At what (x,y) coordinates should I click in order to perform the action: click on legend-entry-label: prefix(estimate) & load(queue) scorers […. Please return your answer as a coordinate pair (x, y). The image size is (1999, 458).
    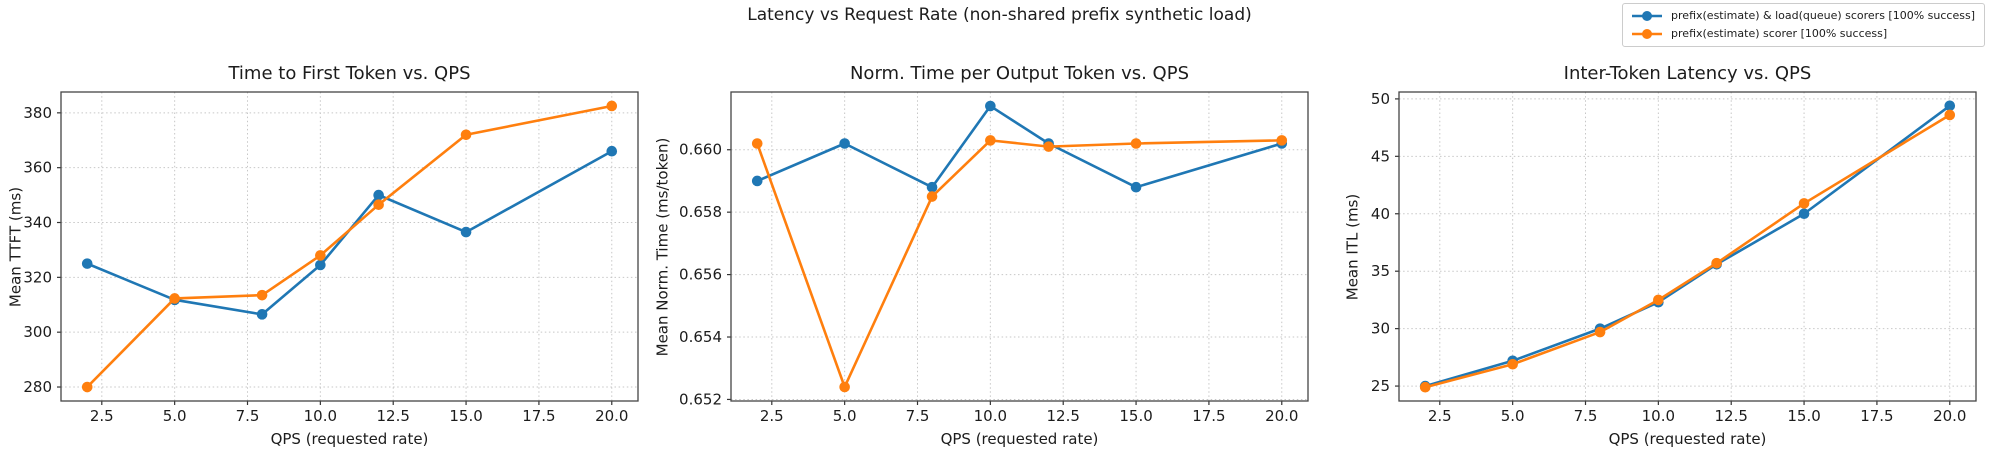
    Looking at the image, I should click on (1823, 15).